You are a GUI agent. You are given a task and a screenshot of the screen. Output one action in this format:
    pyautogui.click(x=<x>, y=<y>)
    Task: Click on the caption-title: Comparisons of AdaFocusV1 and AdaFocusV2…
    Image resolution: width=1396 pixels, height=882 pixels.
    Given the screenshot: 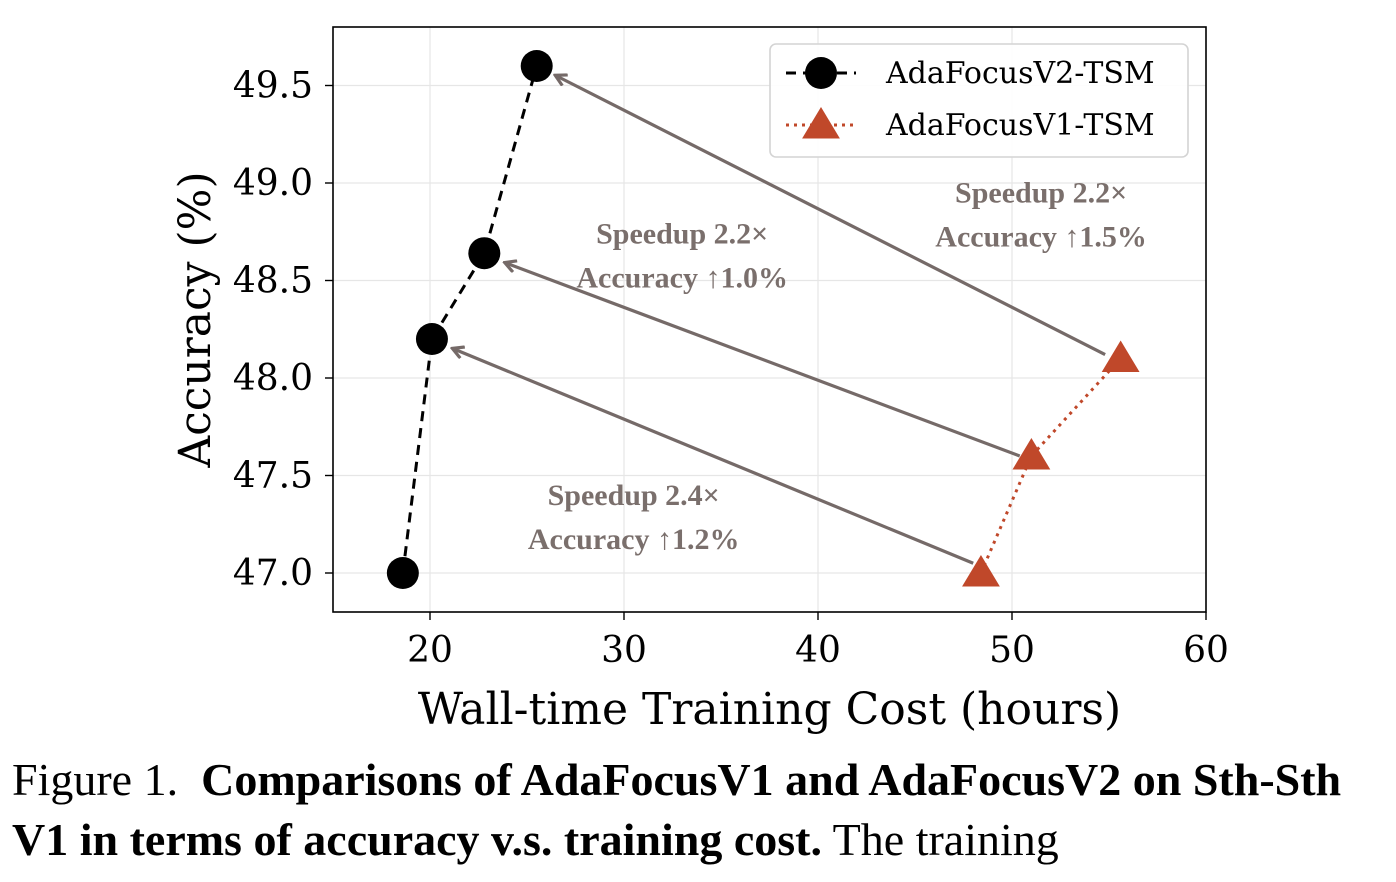 What is the action you would take?
    pyautogui.click(x=677, y=809)
    